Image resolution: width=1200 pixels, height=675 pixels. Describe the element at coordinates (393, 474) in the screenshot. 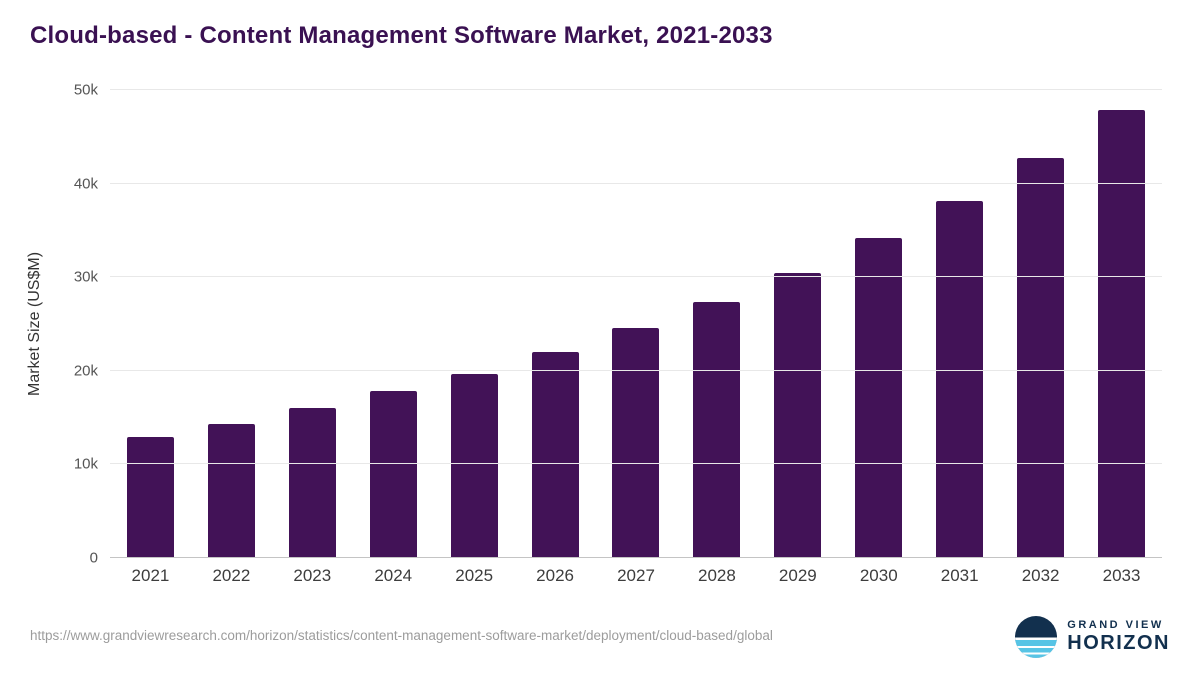

I see `bar-2024` at that location.